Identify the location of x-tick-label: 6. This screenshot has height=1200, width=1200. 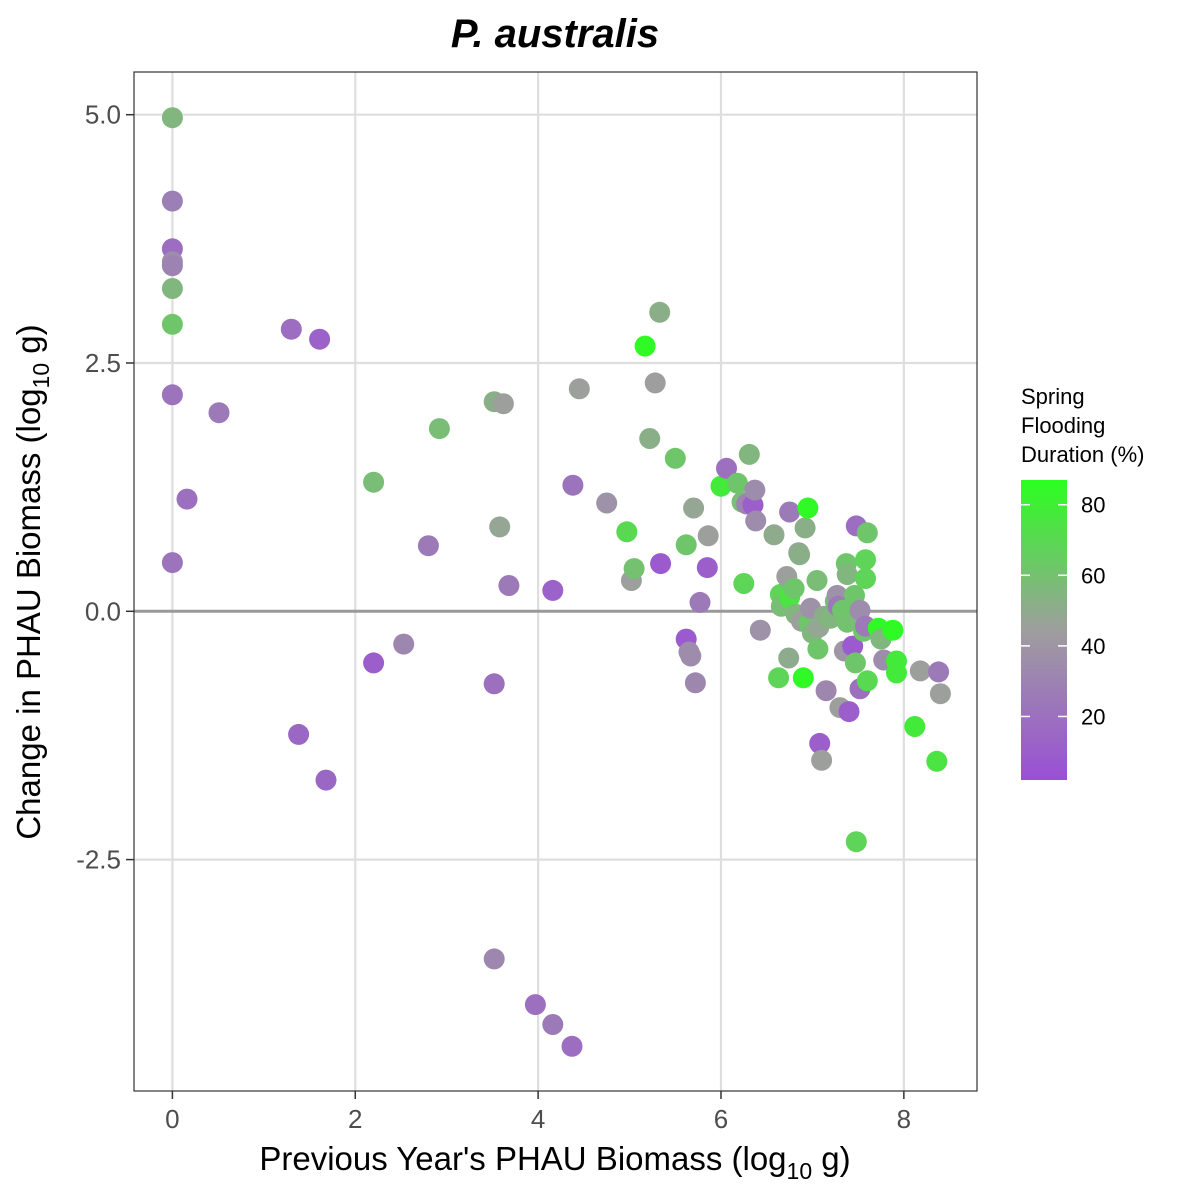
(721, 1119).